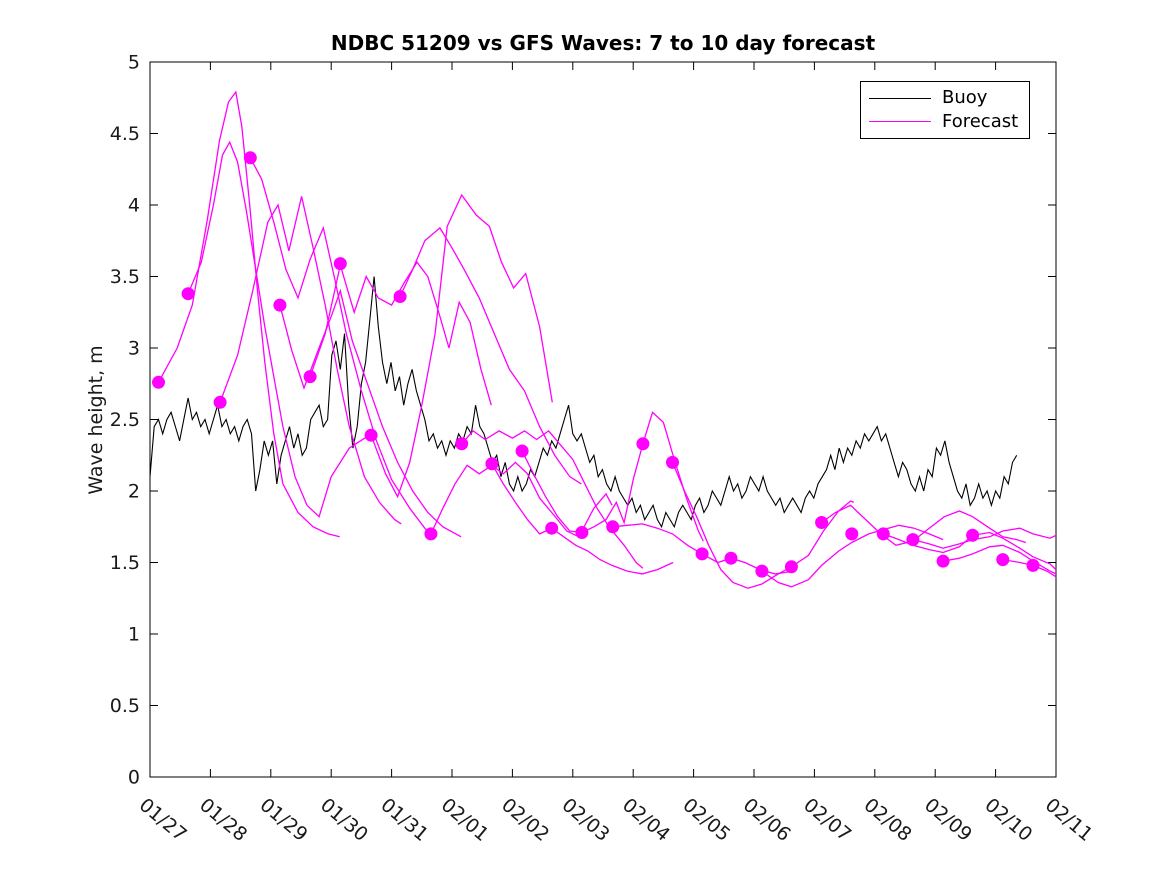  What do you see at coordinates (134, 778) in the screenshot?
I see `y-tick-label: 0` at bounding box center [134, 778].